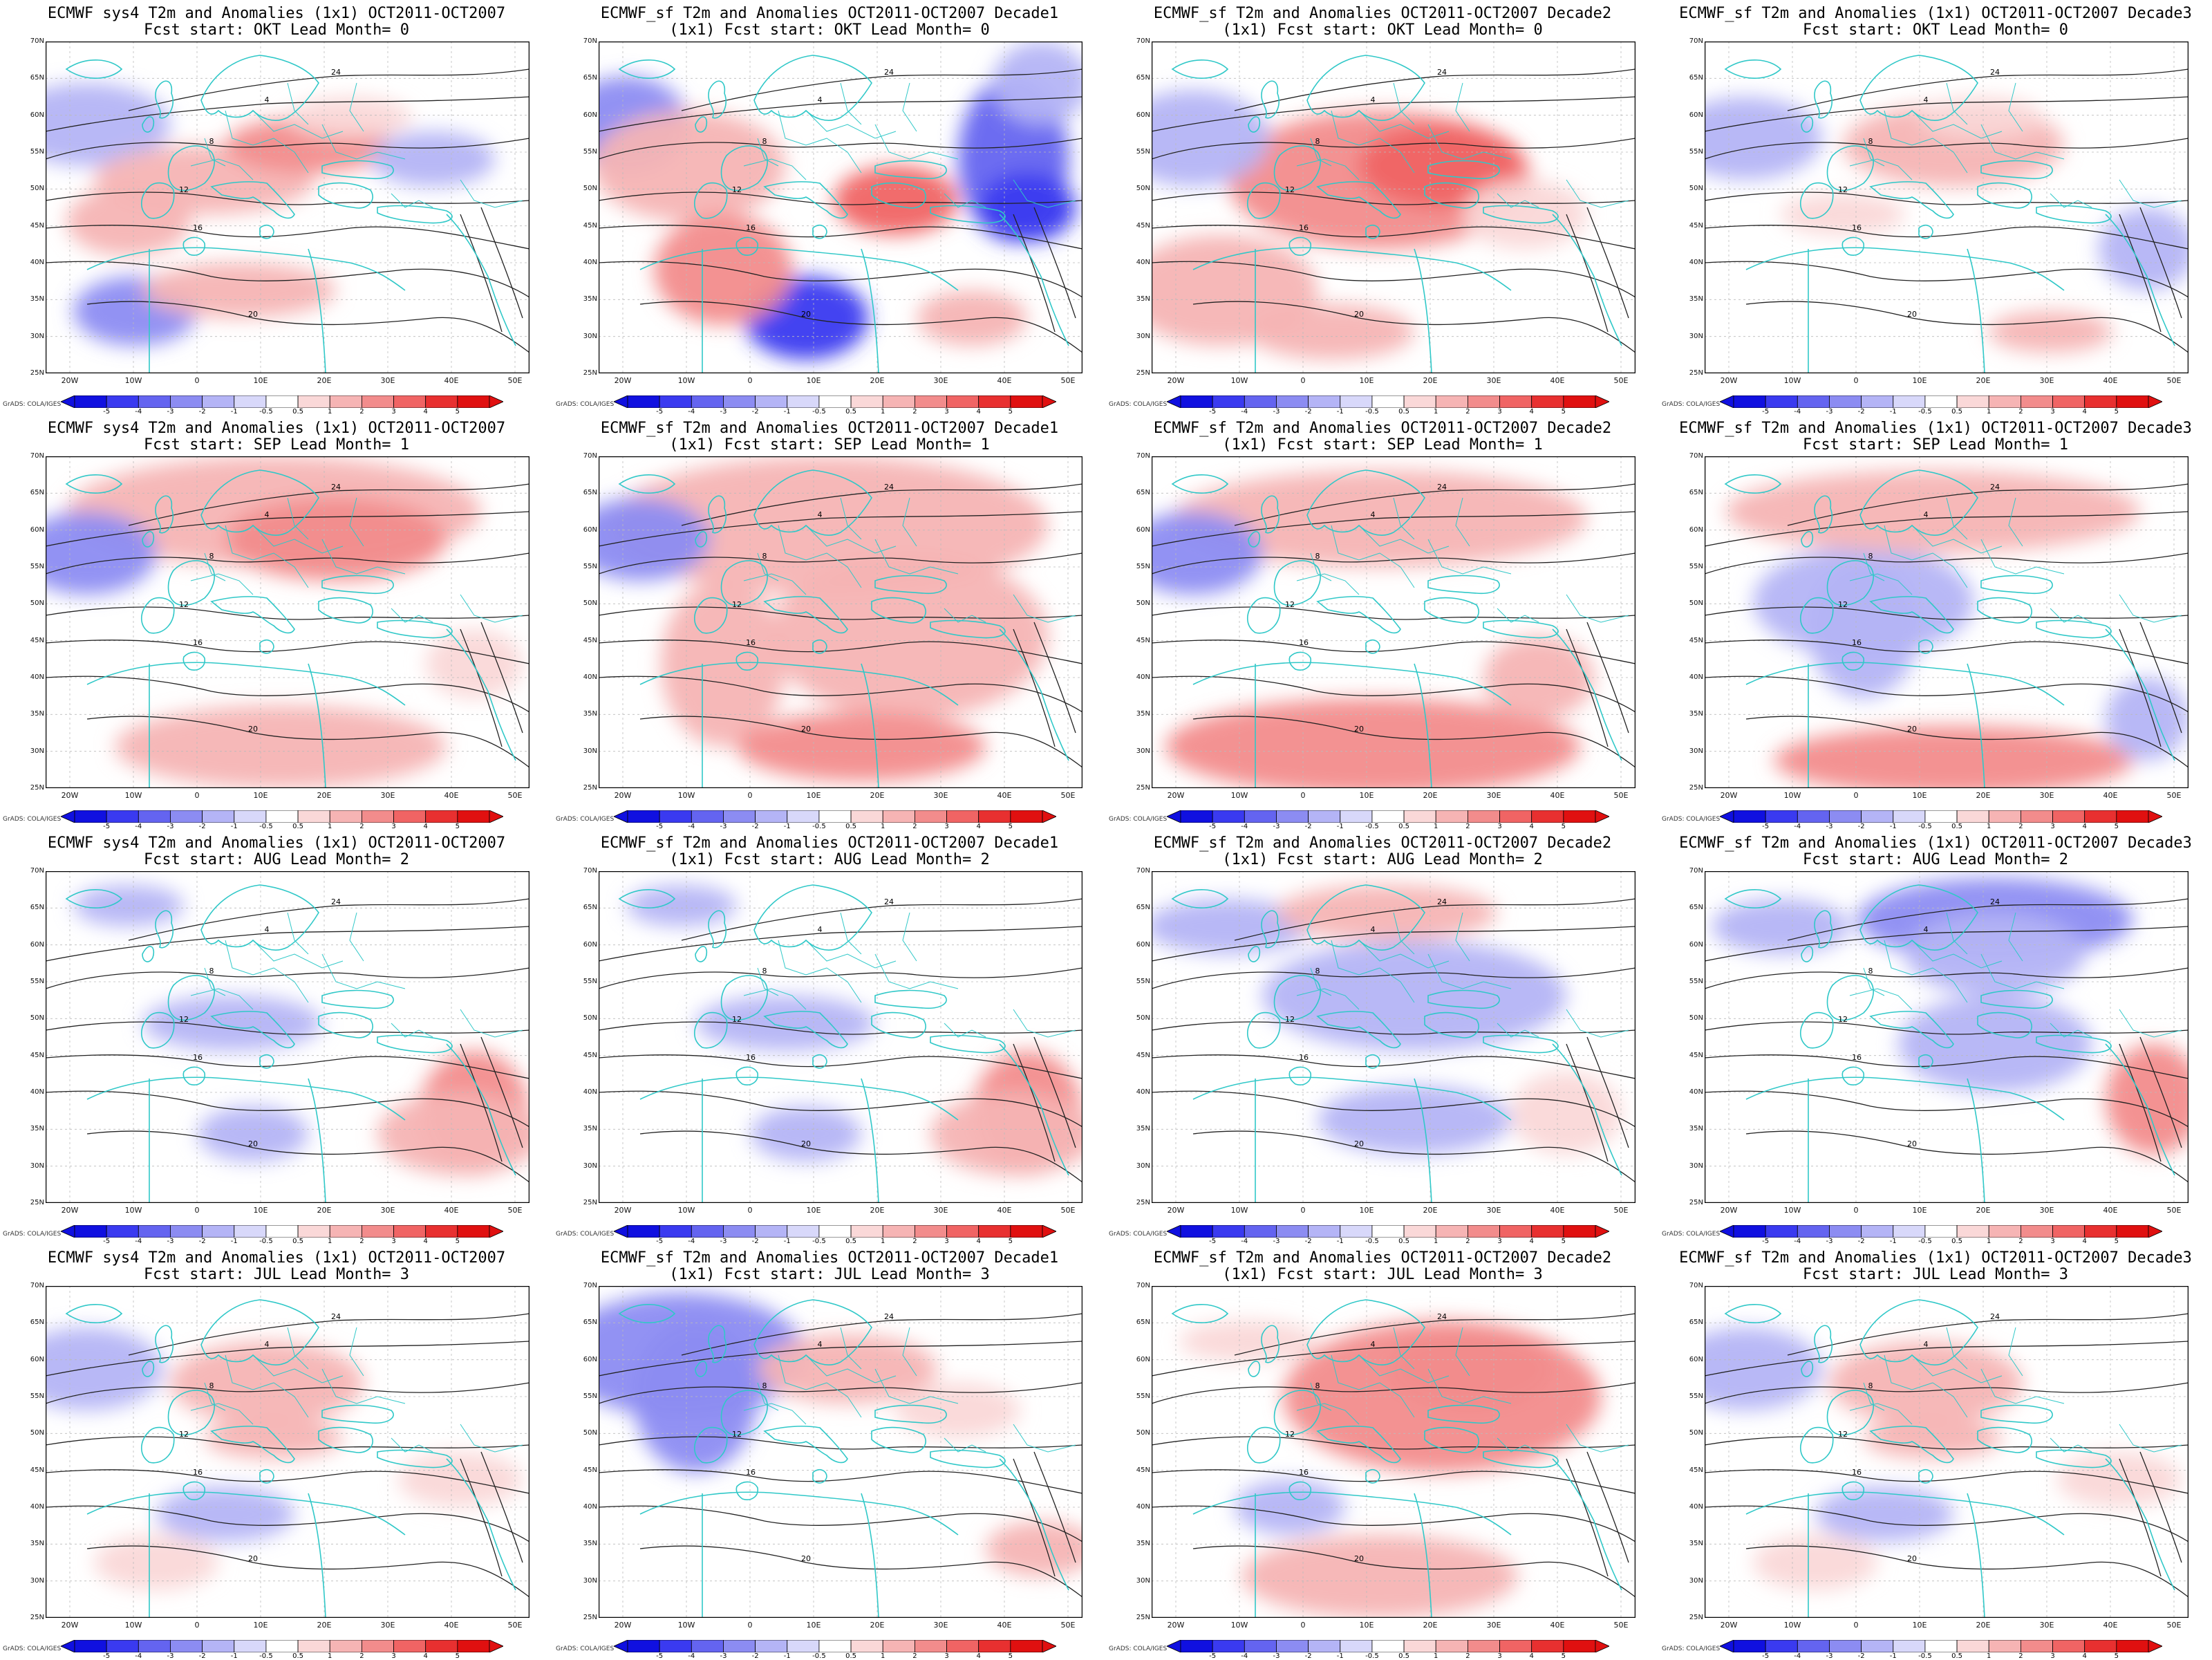 This screenshot has height=1660, width=2212. Describe the element at coordinates (1004, 381) in the screenshot. I see `lon-tick-label: 40E` at that location.